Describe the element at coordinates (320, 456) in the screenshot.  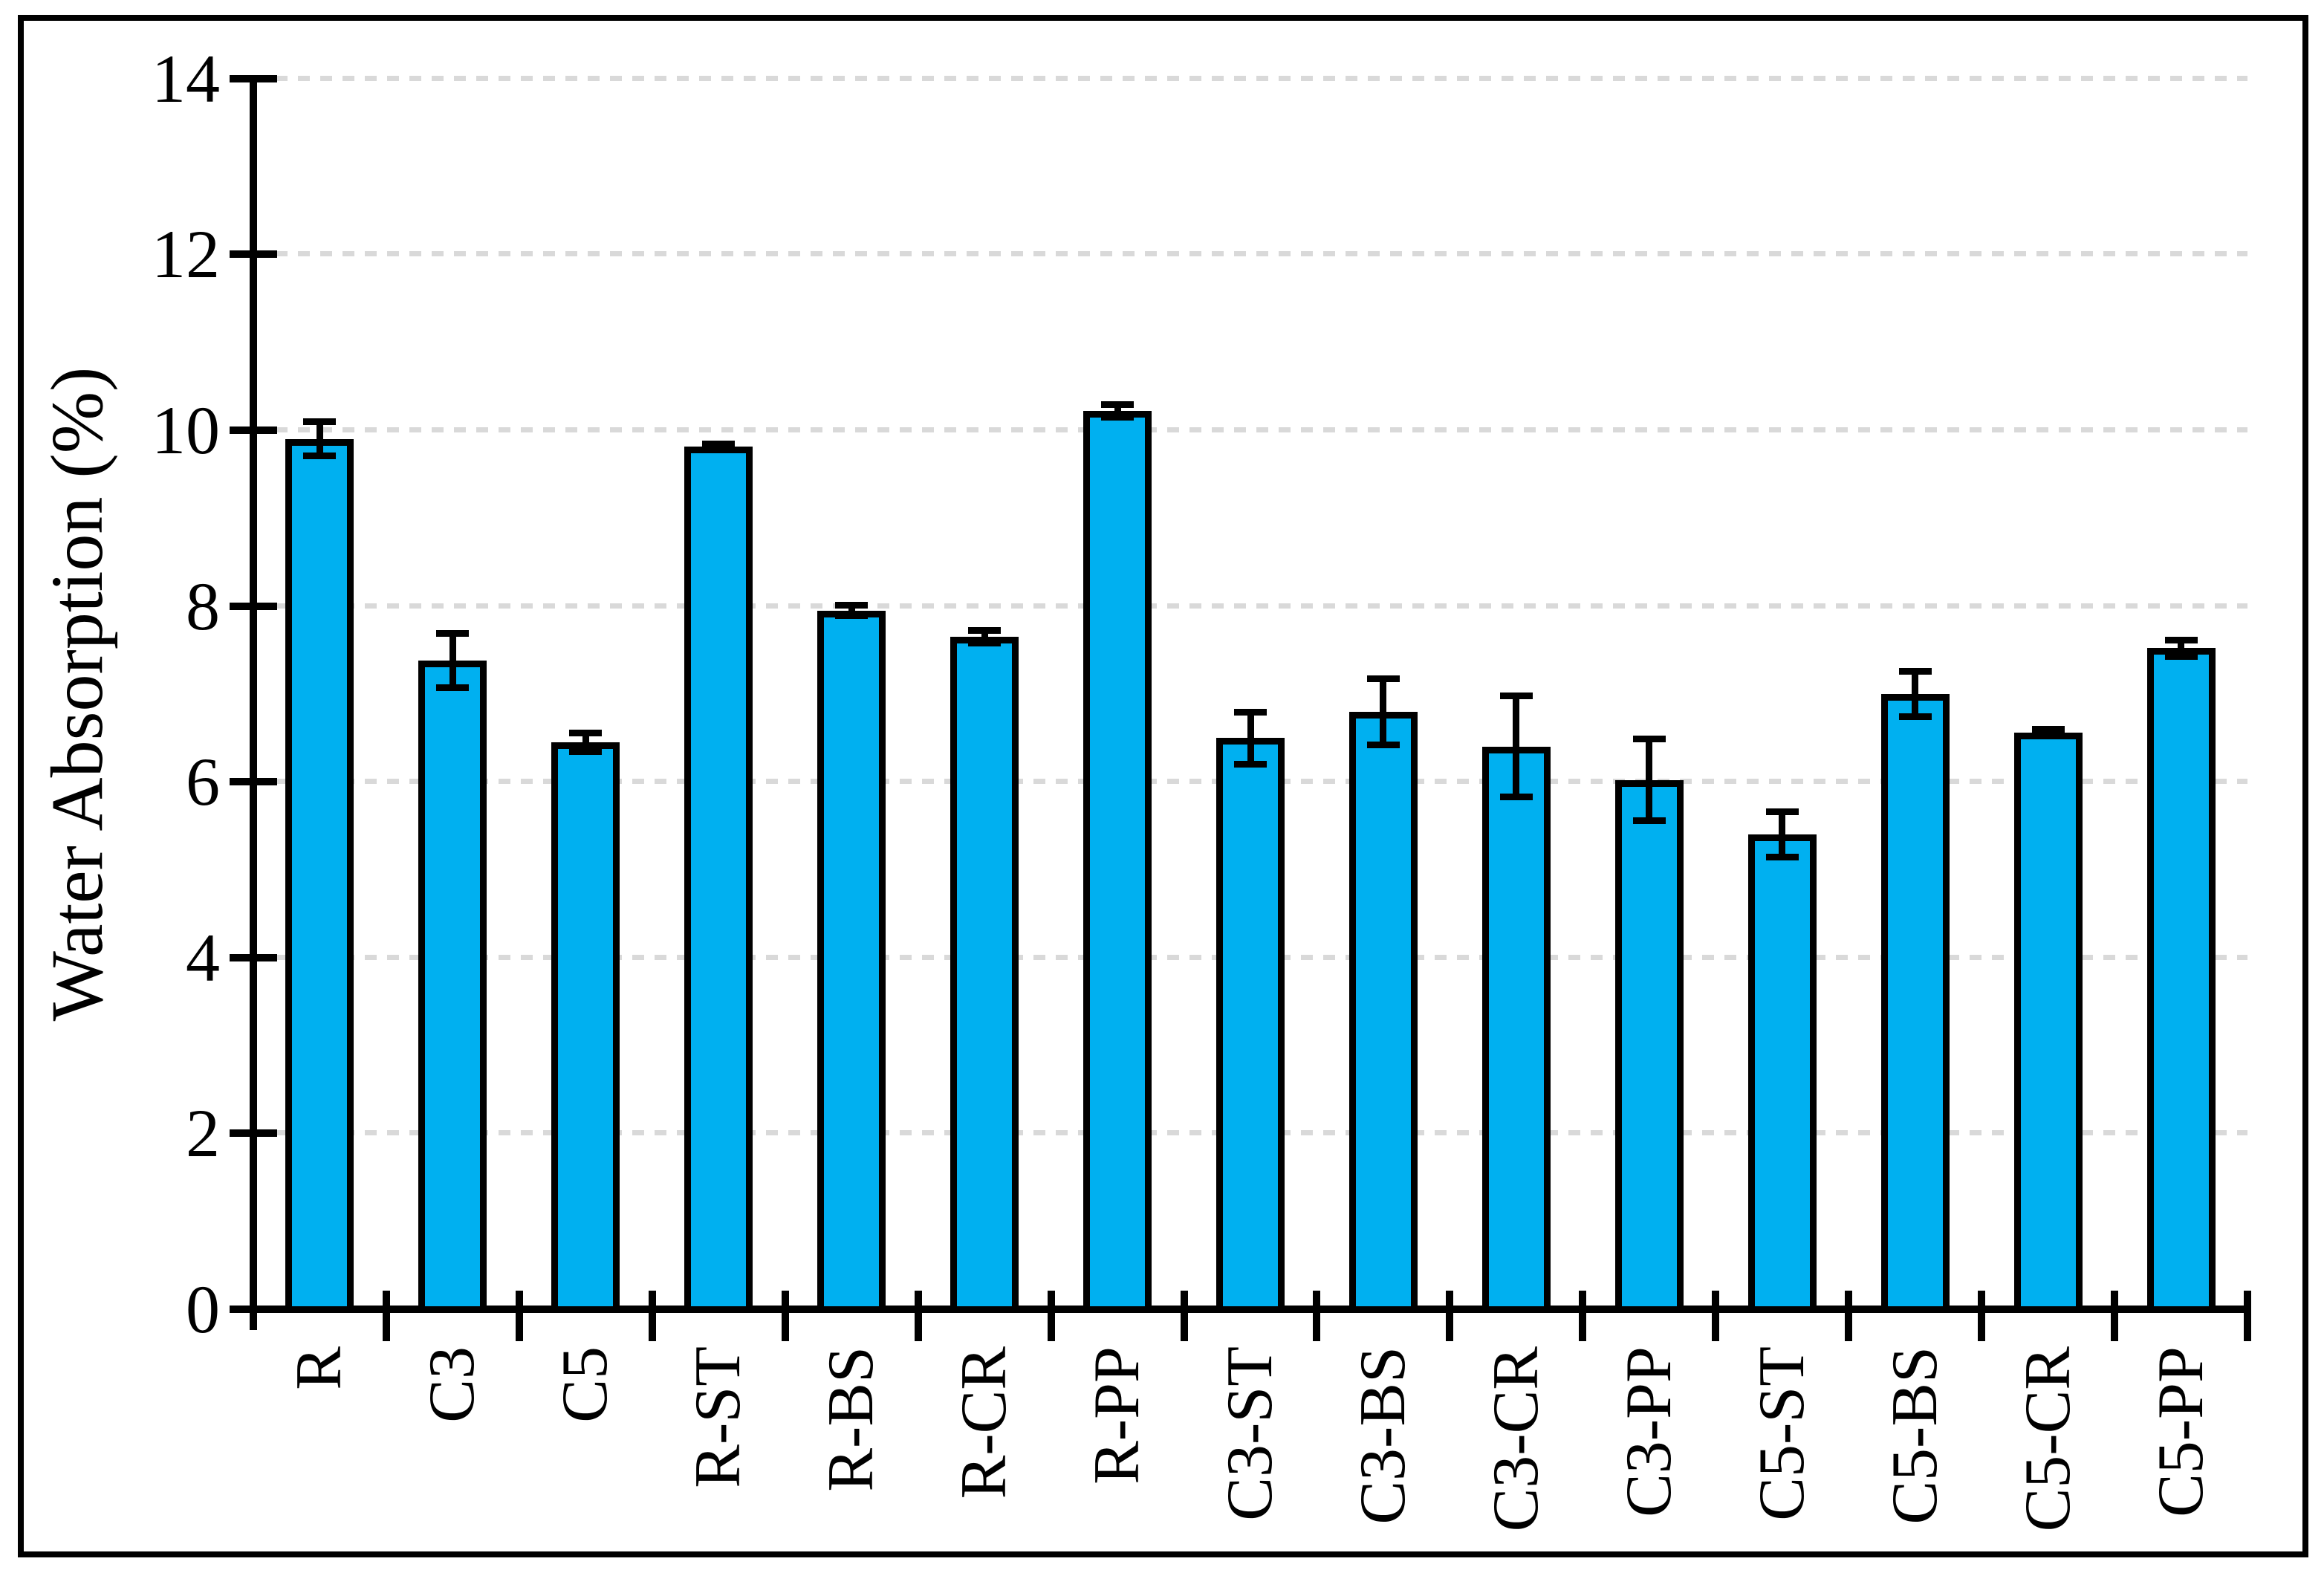
I see `error-bar-cap-bottom-R` at that location.